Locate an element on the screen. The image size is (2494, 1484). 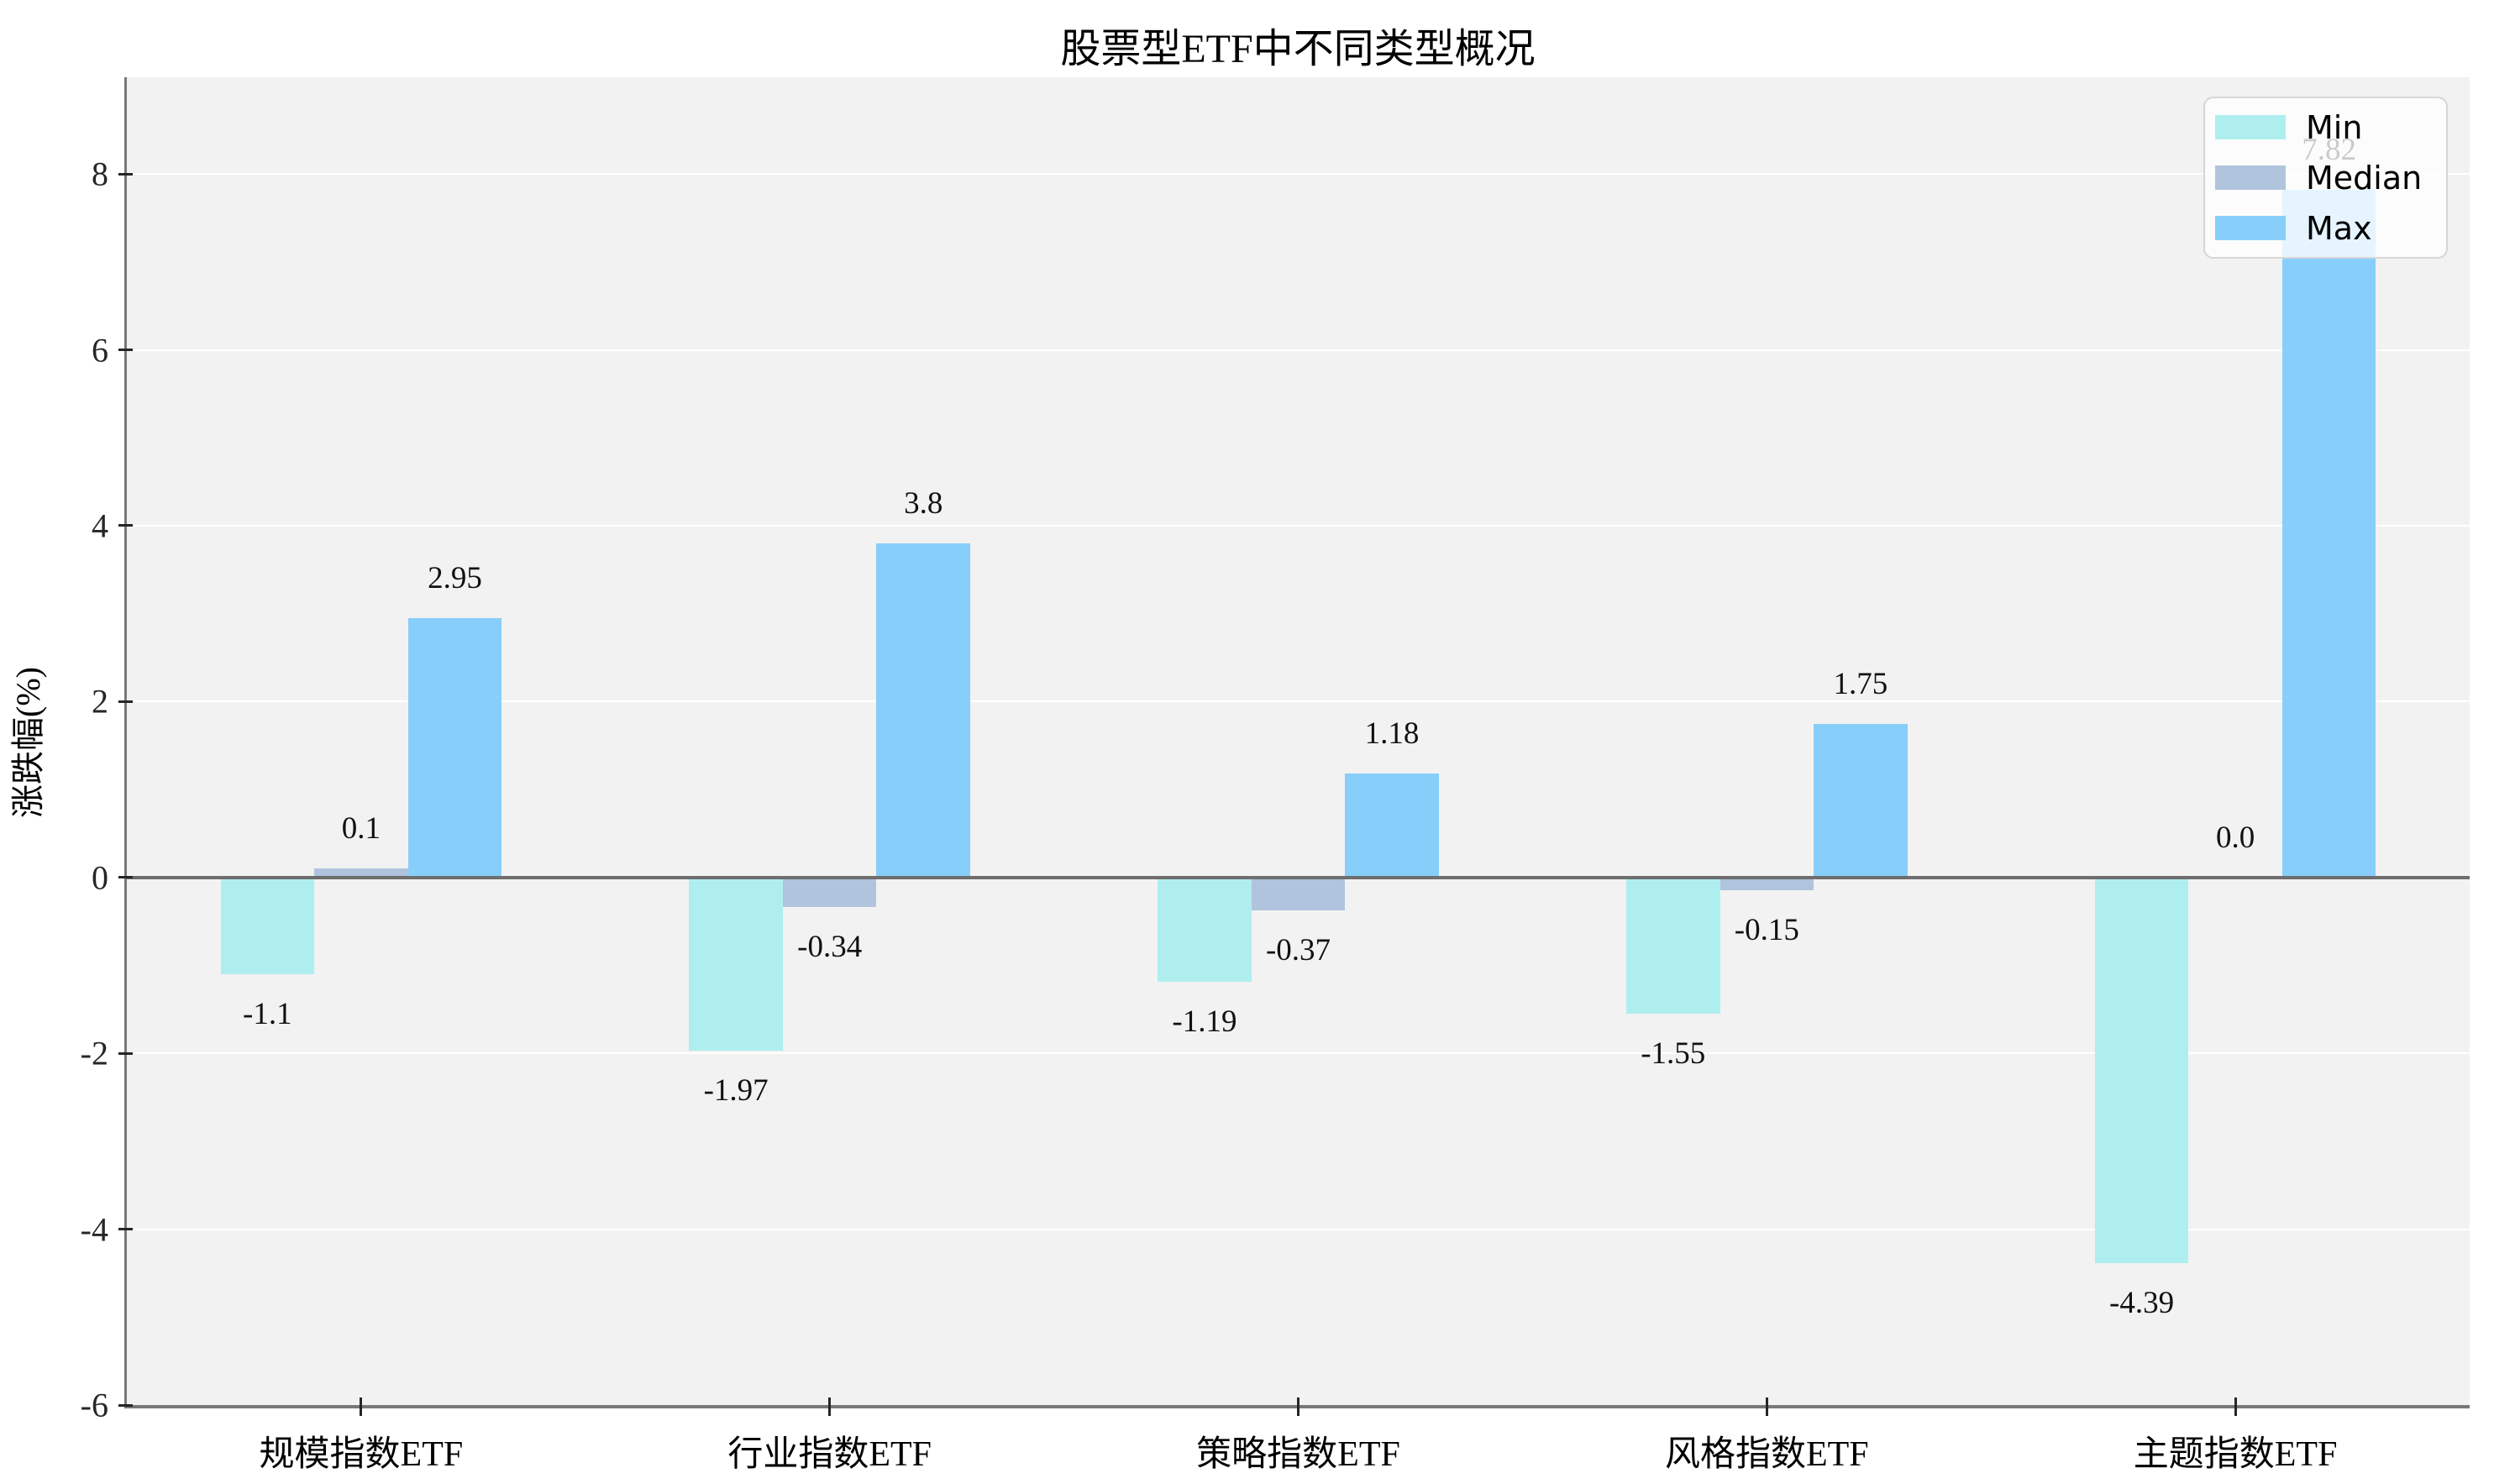
legend-label-max: Max is located at coordinates (2339, 228).